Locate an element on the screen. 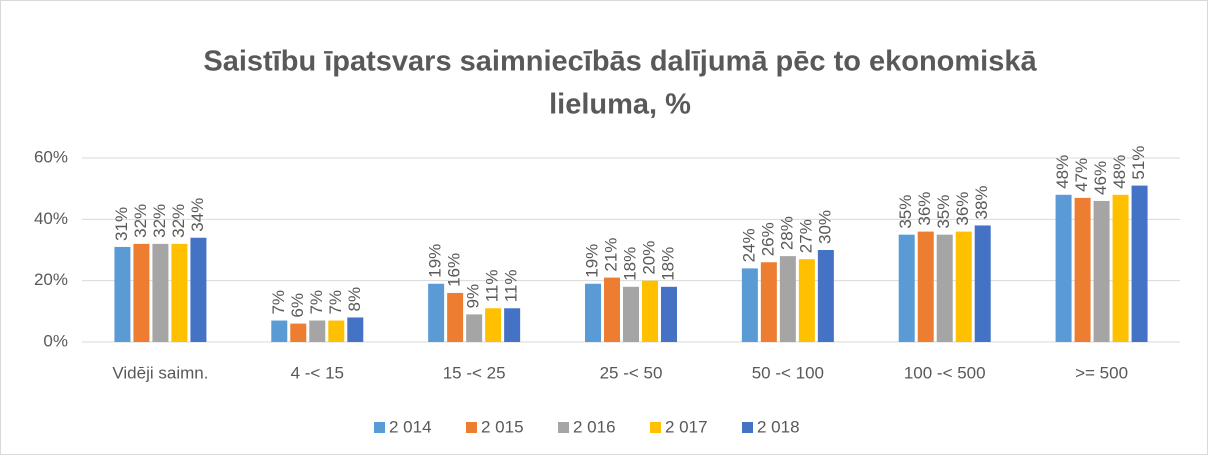  data-label: 47% is located at coordinates (1081, 175).